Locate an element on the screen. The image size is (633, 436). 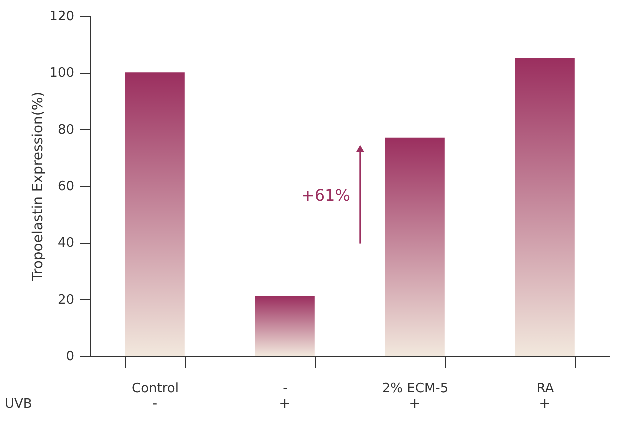
y-axis-title: Tropoelastin Expression(%) is located at coordinates (38, 187).